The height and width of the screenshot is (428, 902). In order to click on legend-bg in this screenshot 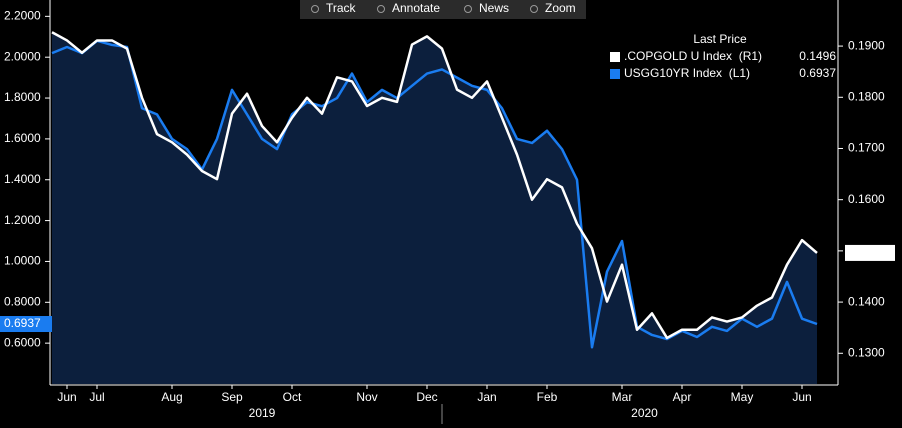, I will do `click(721, 58)`.